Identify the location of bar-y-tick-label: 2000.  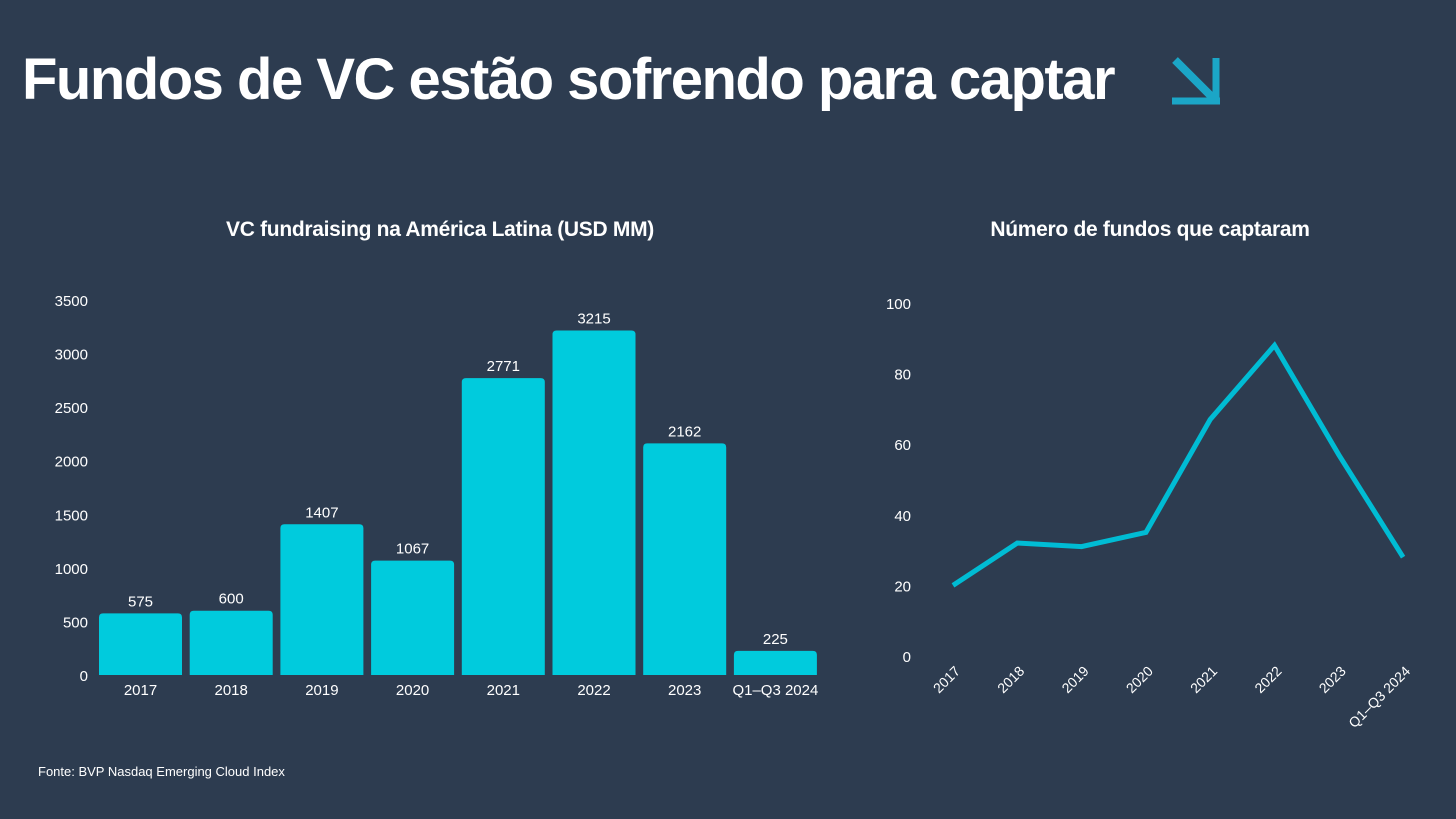
(71, 462).